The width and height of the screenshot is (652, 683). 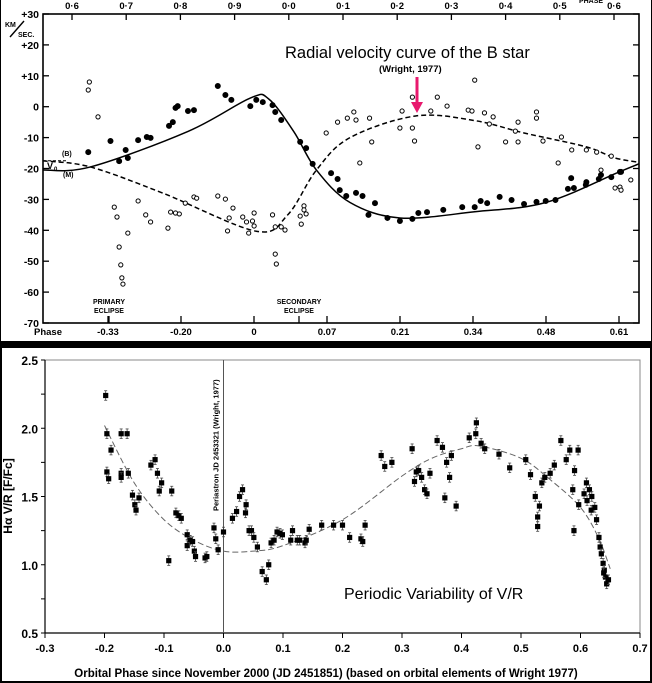 I want to click on y-tick-label: -30, so click(x=31, y=200).